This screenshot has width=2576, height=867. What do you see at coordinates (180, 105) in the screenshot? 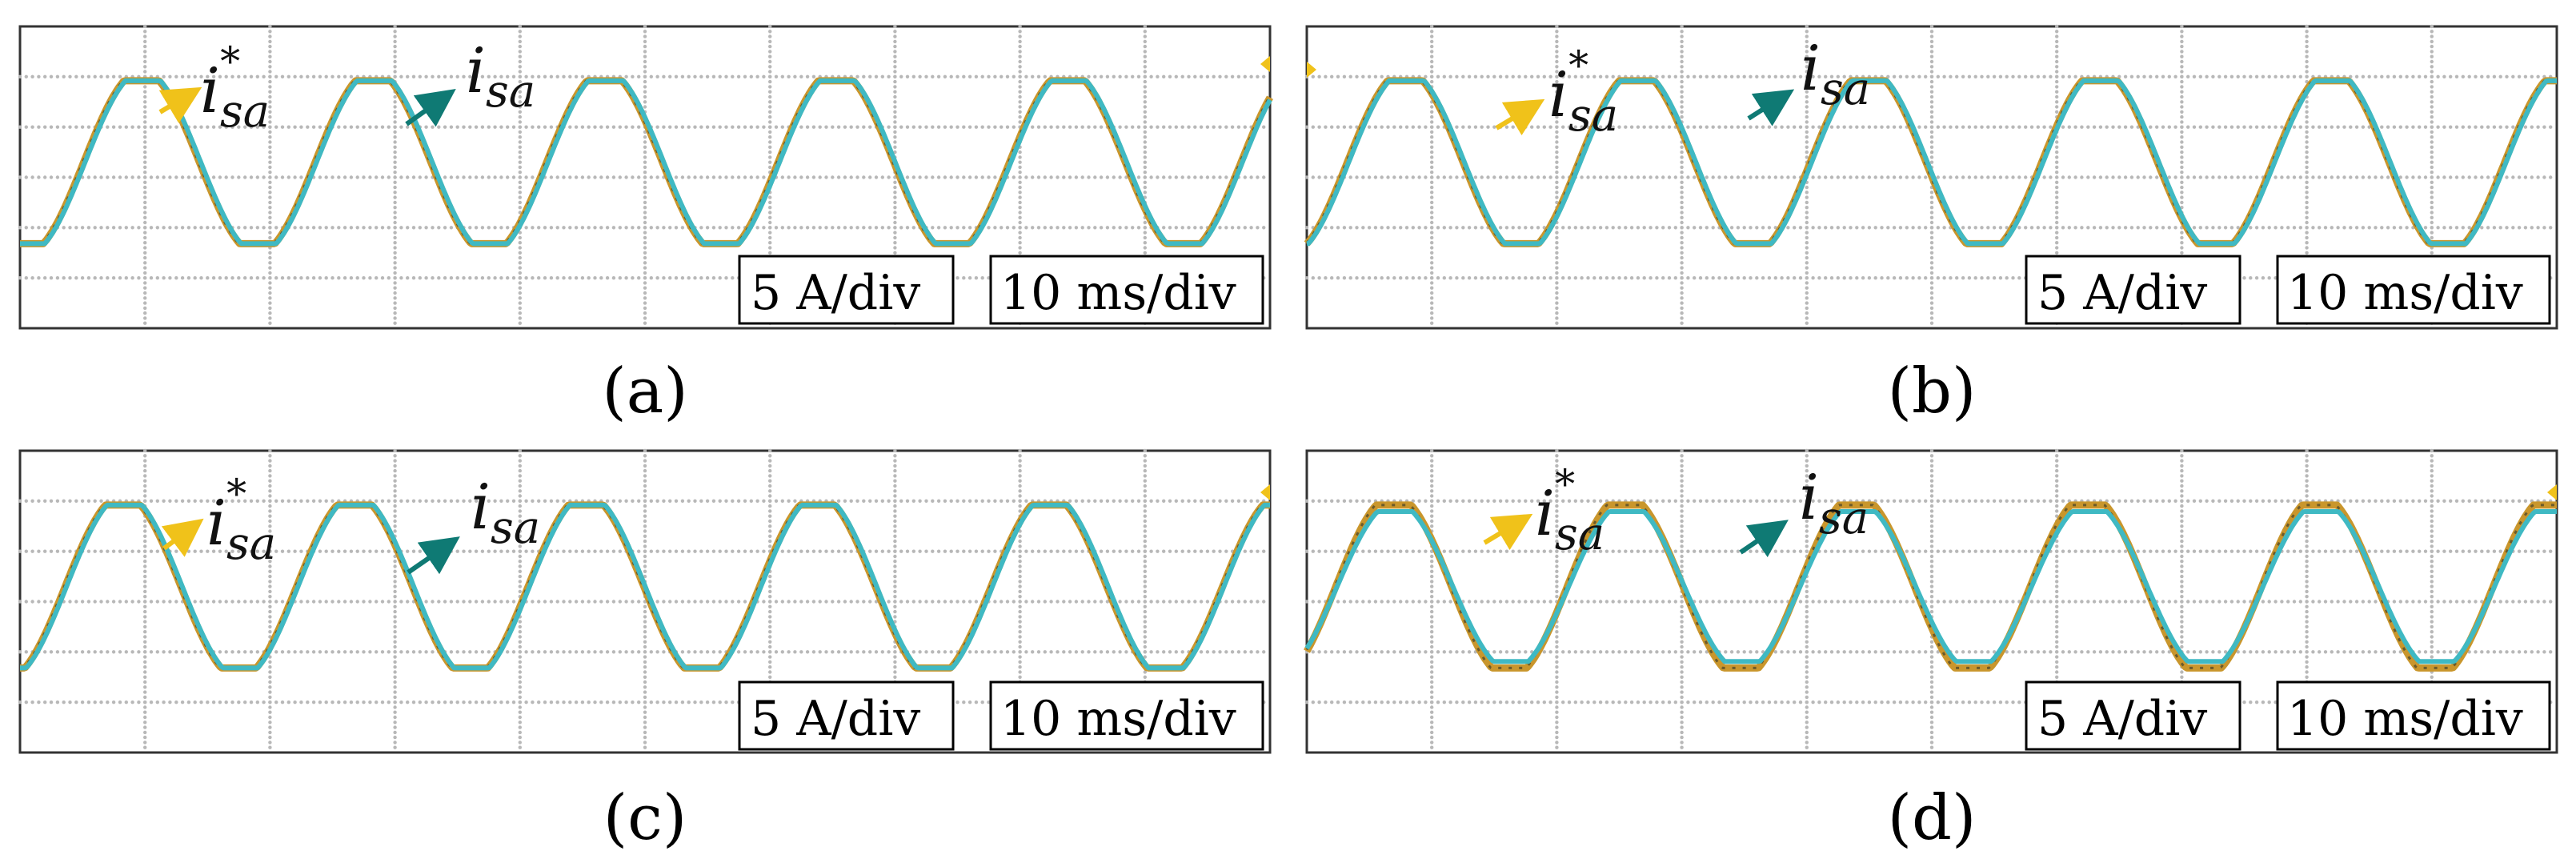
I see `ref-arrow-a` at bounding box center [180, 105].